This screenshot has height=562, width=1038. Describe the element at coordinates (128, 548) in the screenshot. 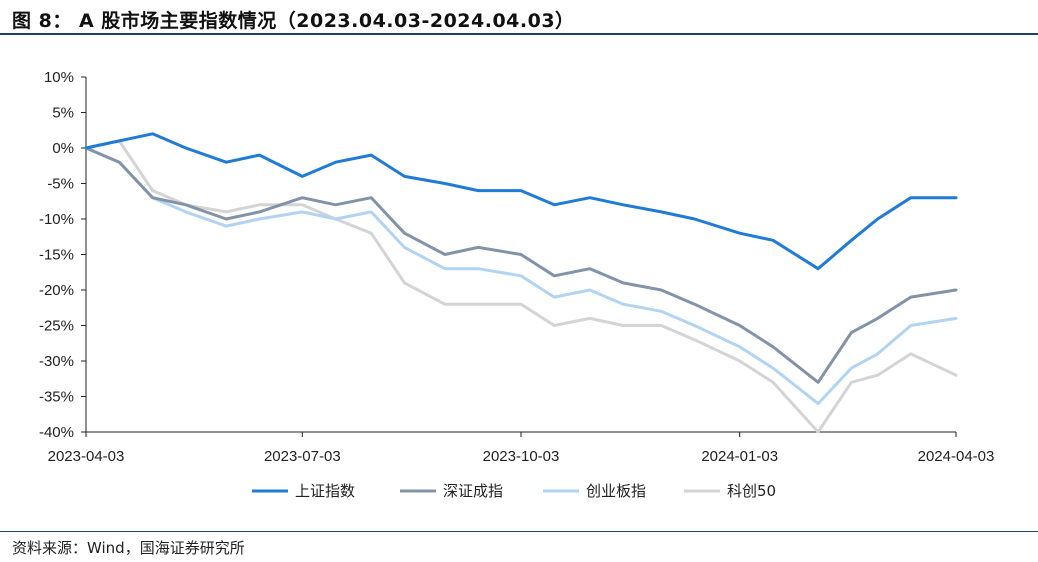

I see `source-note: 资料来源：Wind，国海证券研究所` at that location.